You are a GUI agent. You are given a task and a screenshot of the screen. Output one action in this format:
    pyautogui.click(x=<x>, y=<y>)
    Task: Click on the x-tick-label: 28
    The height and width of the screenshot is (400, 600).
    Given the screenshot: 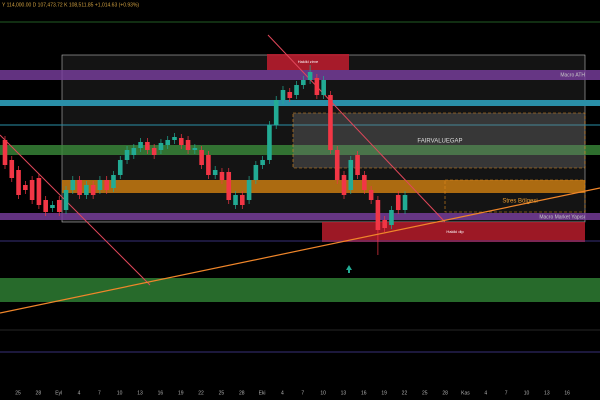 What is the action you would take?
    pyautogui.click(x=39, y=393)
    